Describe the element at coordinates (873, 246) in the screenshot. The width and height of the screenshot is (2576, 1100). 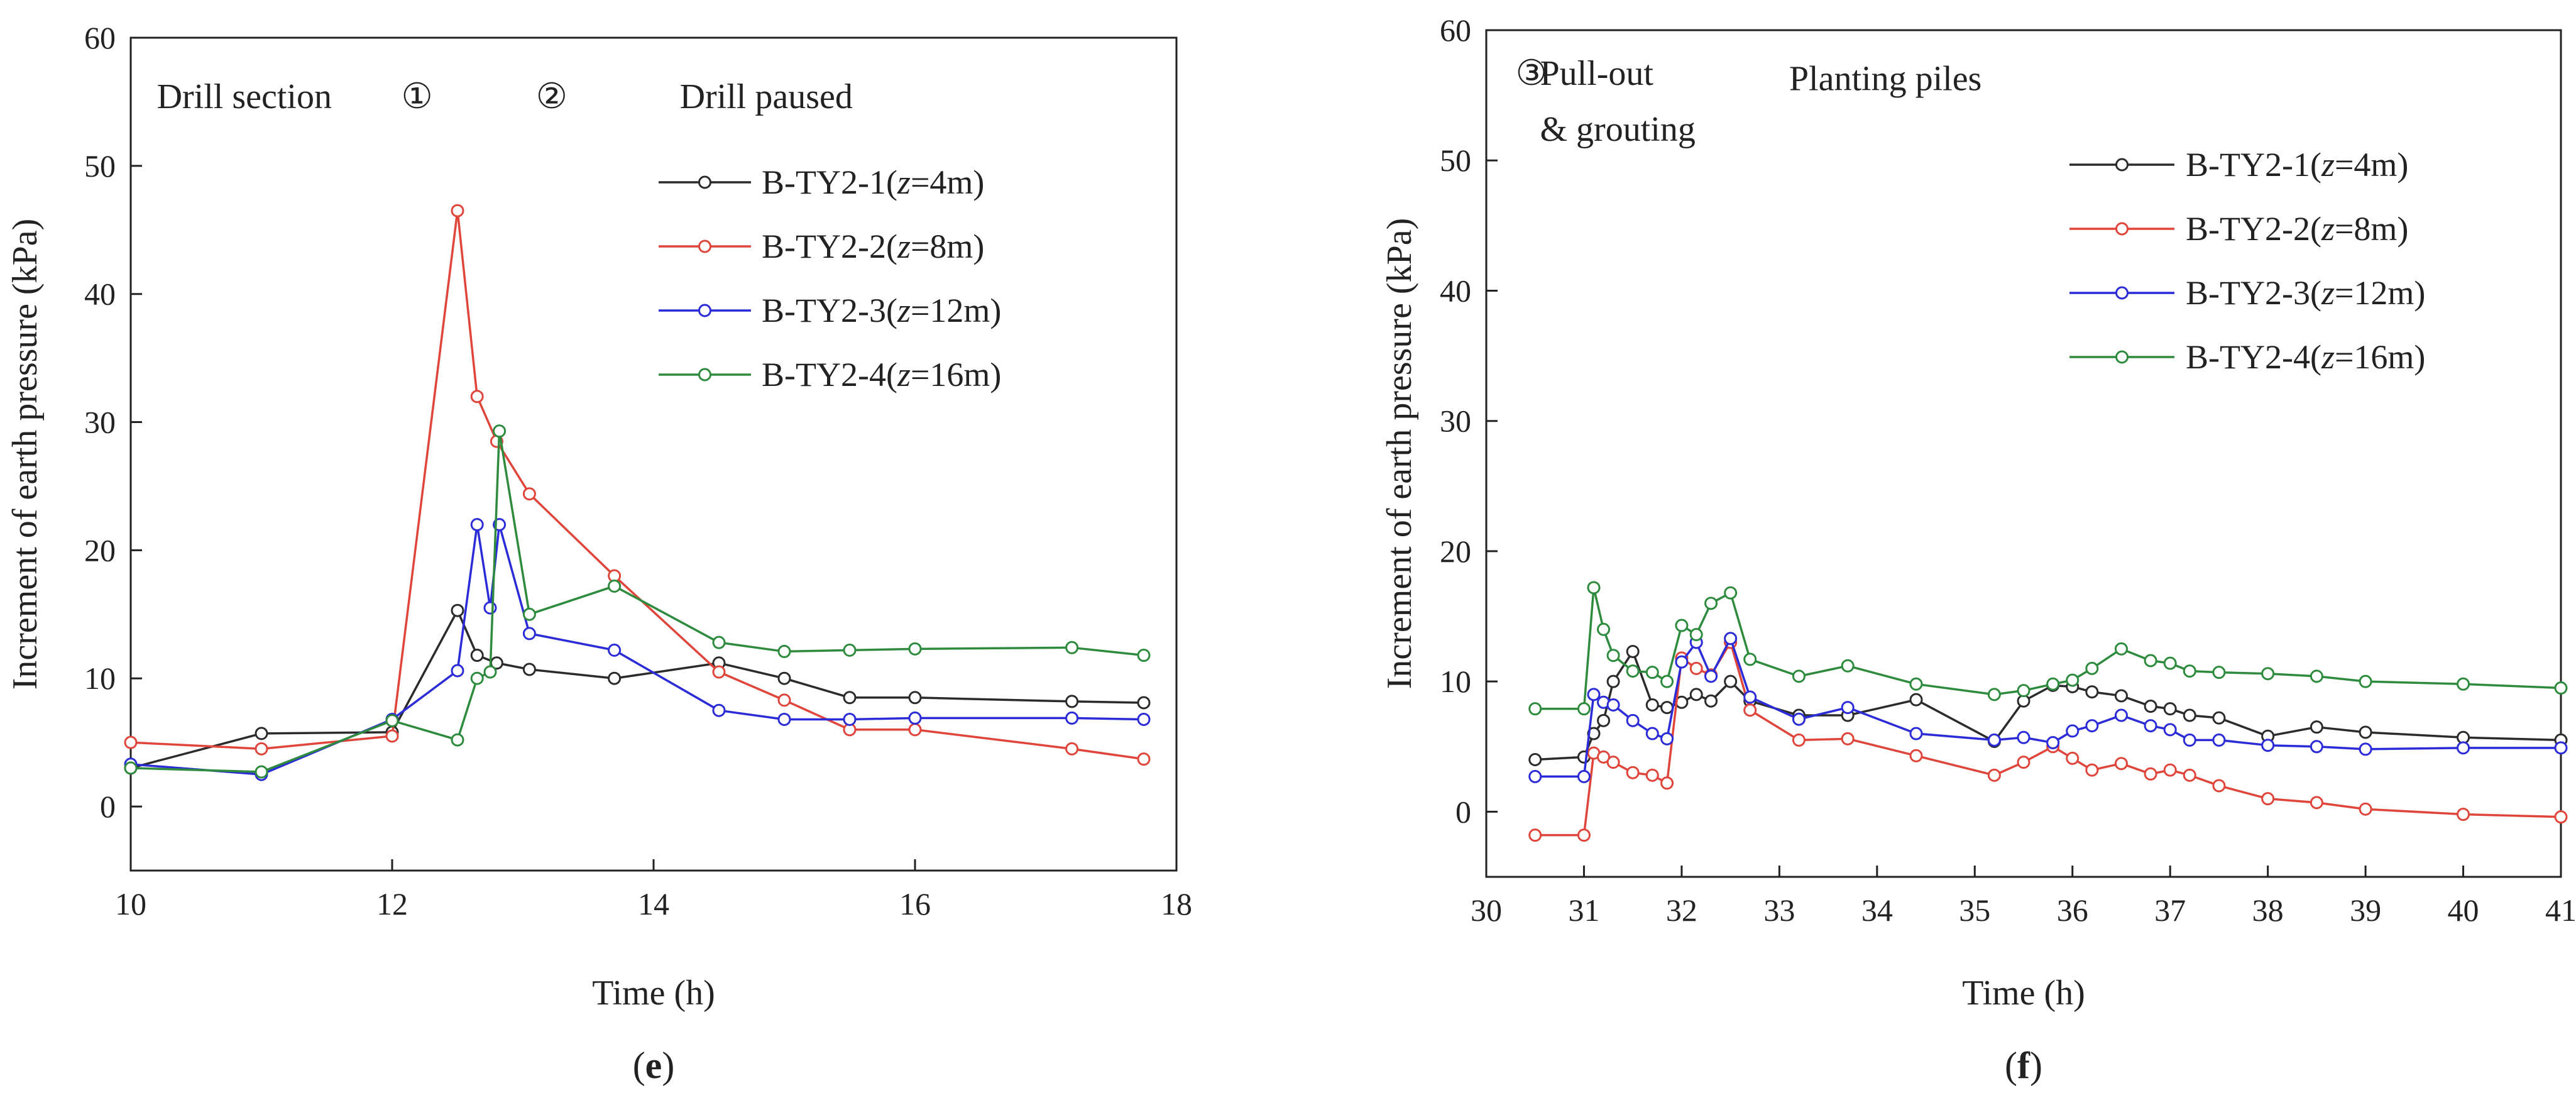
I see `legend-entry: B-TY2-2(z=8m)` at that location.